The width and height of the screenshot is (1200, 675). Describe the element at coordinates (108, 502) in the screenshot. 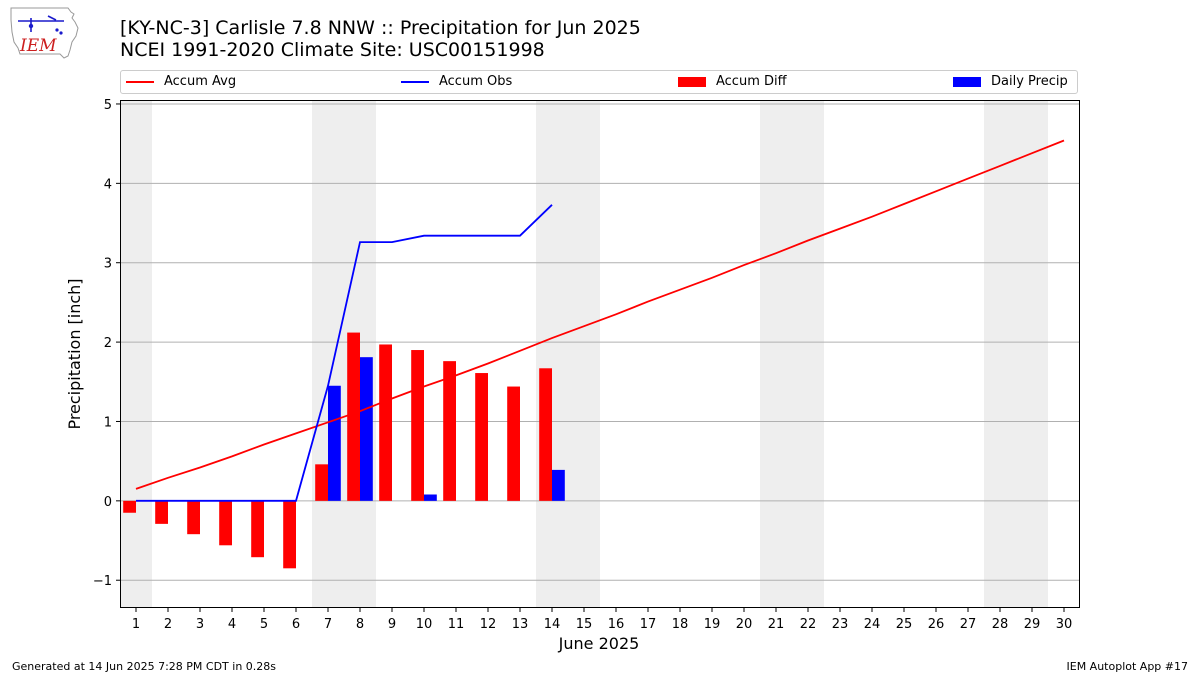

I see `y-tick-label: 0` at that location.